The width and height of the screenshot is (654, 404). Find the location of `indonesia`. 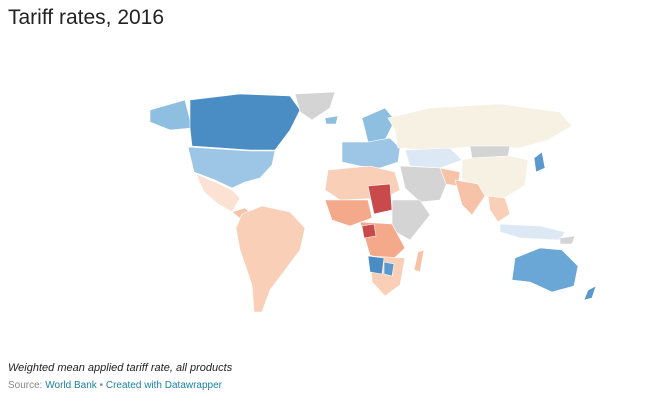

indonesia is located at coordinates (532, 232).